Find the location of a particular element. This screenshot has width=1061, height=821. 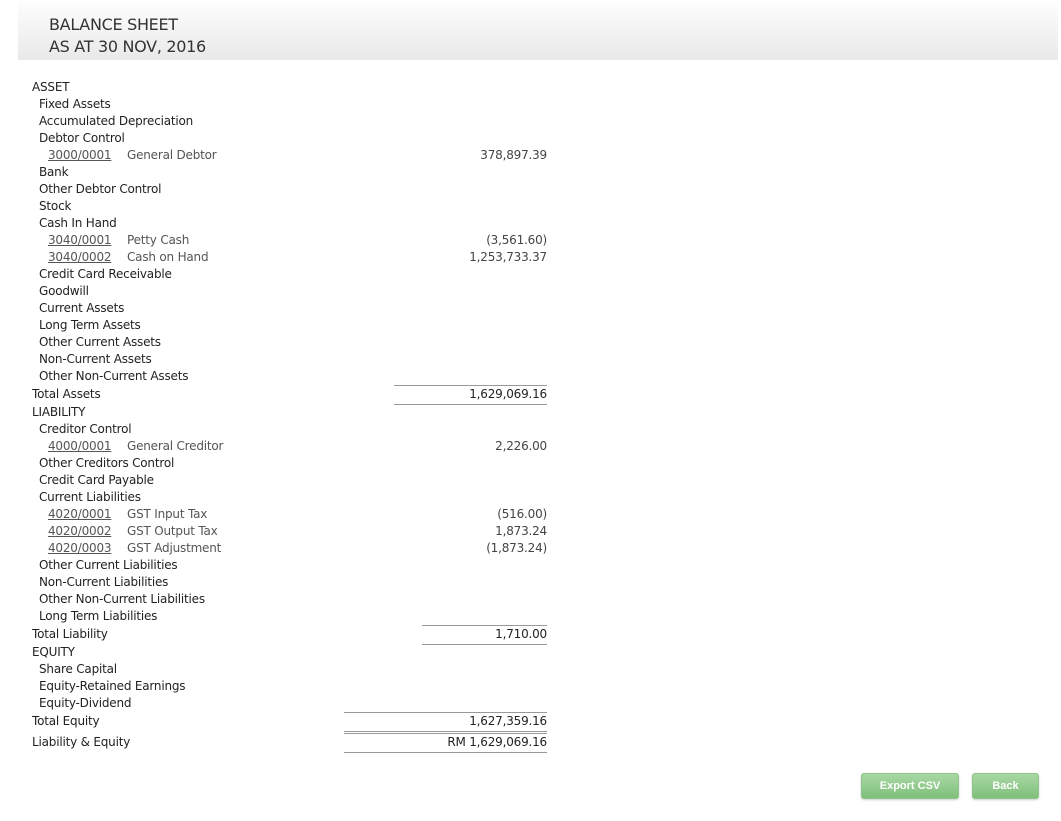

amount: 2,226.00 is located at coordinates (521, 446).